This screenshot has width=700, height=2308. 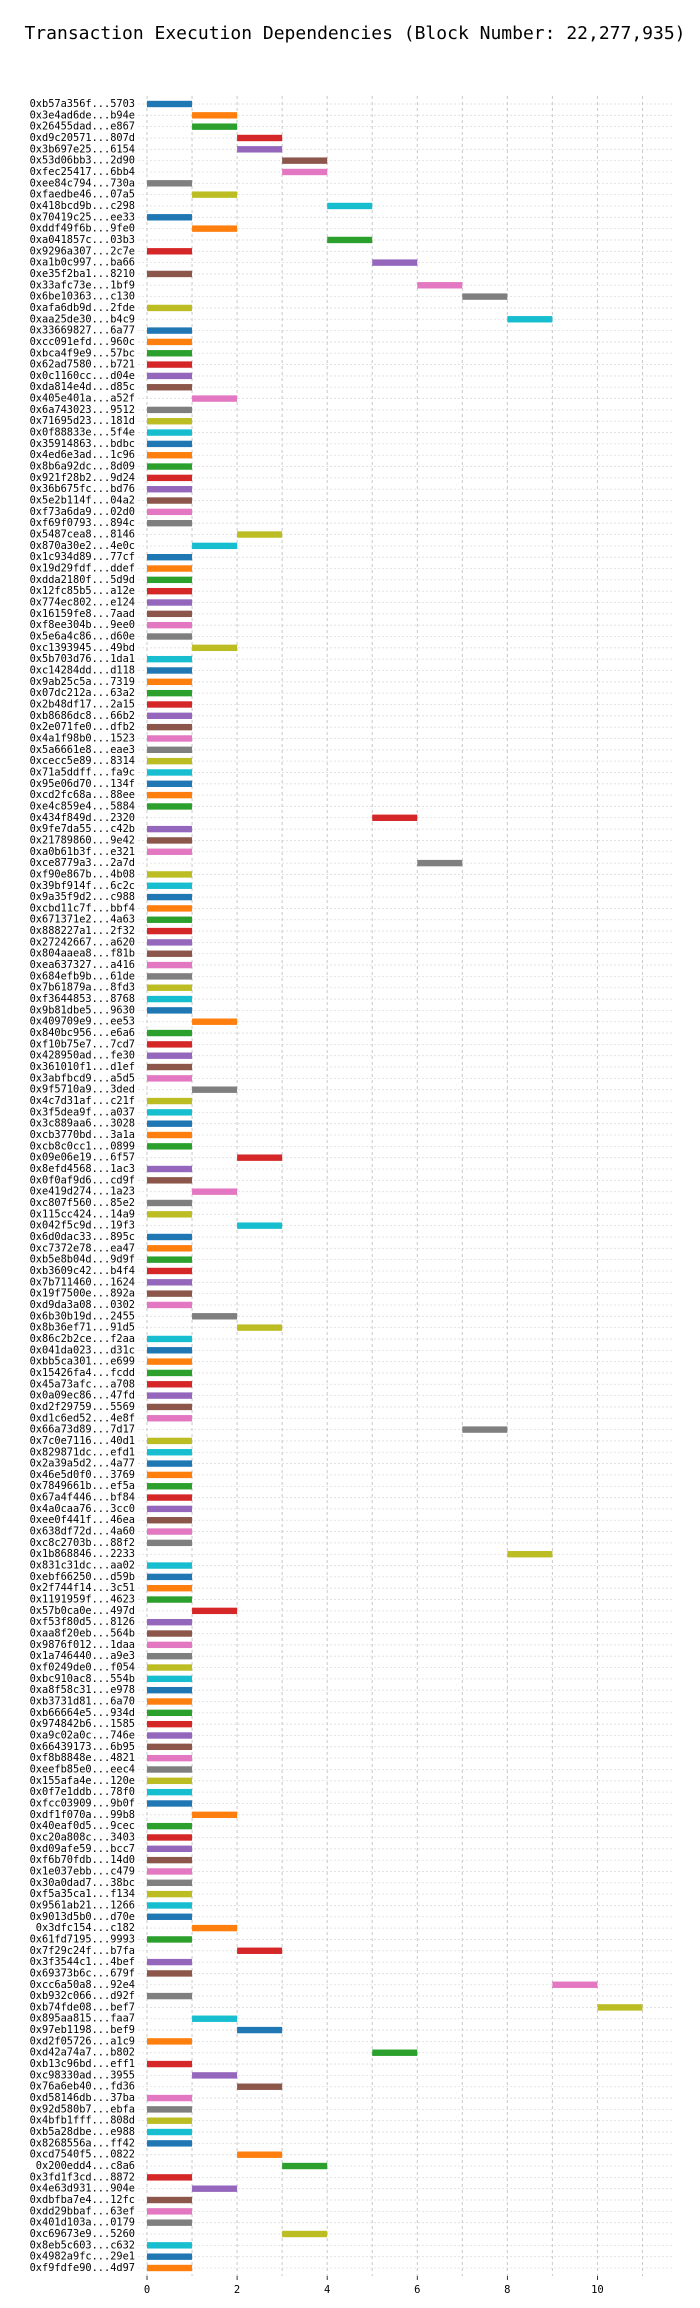 I want to click on y-tick-label: 0x07dc212a...63a2, so click(x=82, y=693).